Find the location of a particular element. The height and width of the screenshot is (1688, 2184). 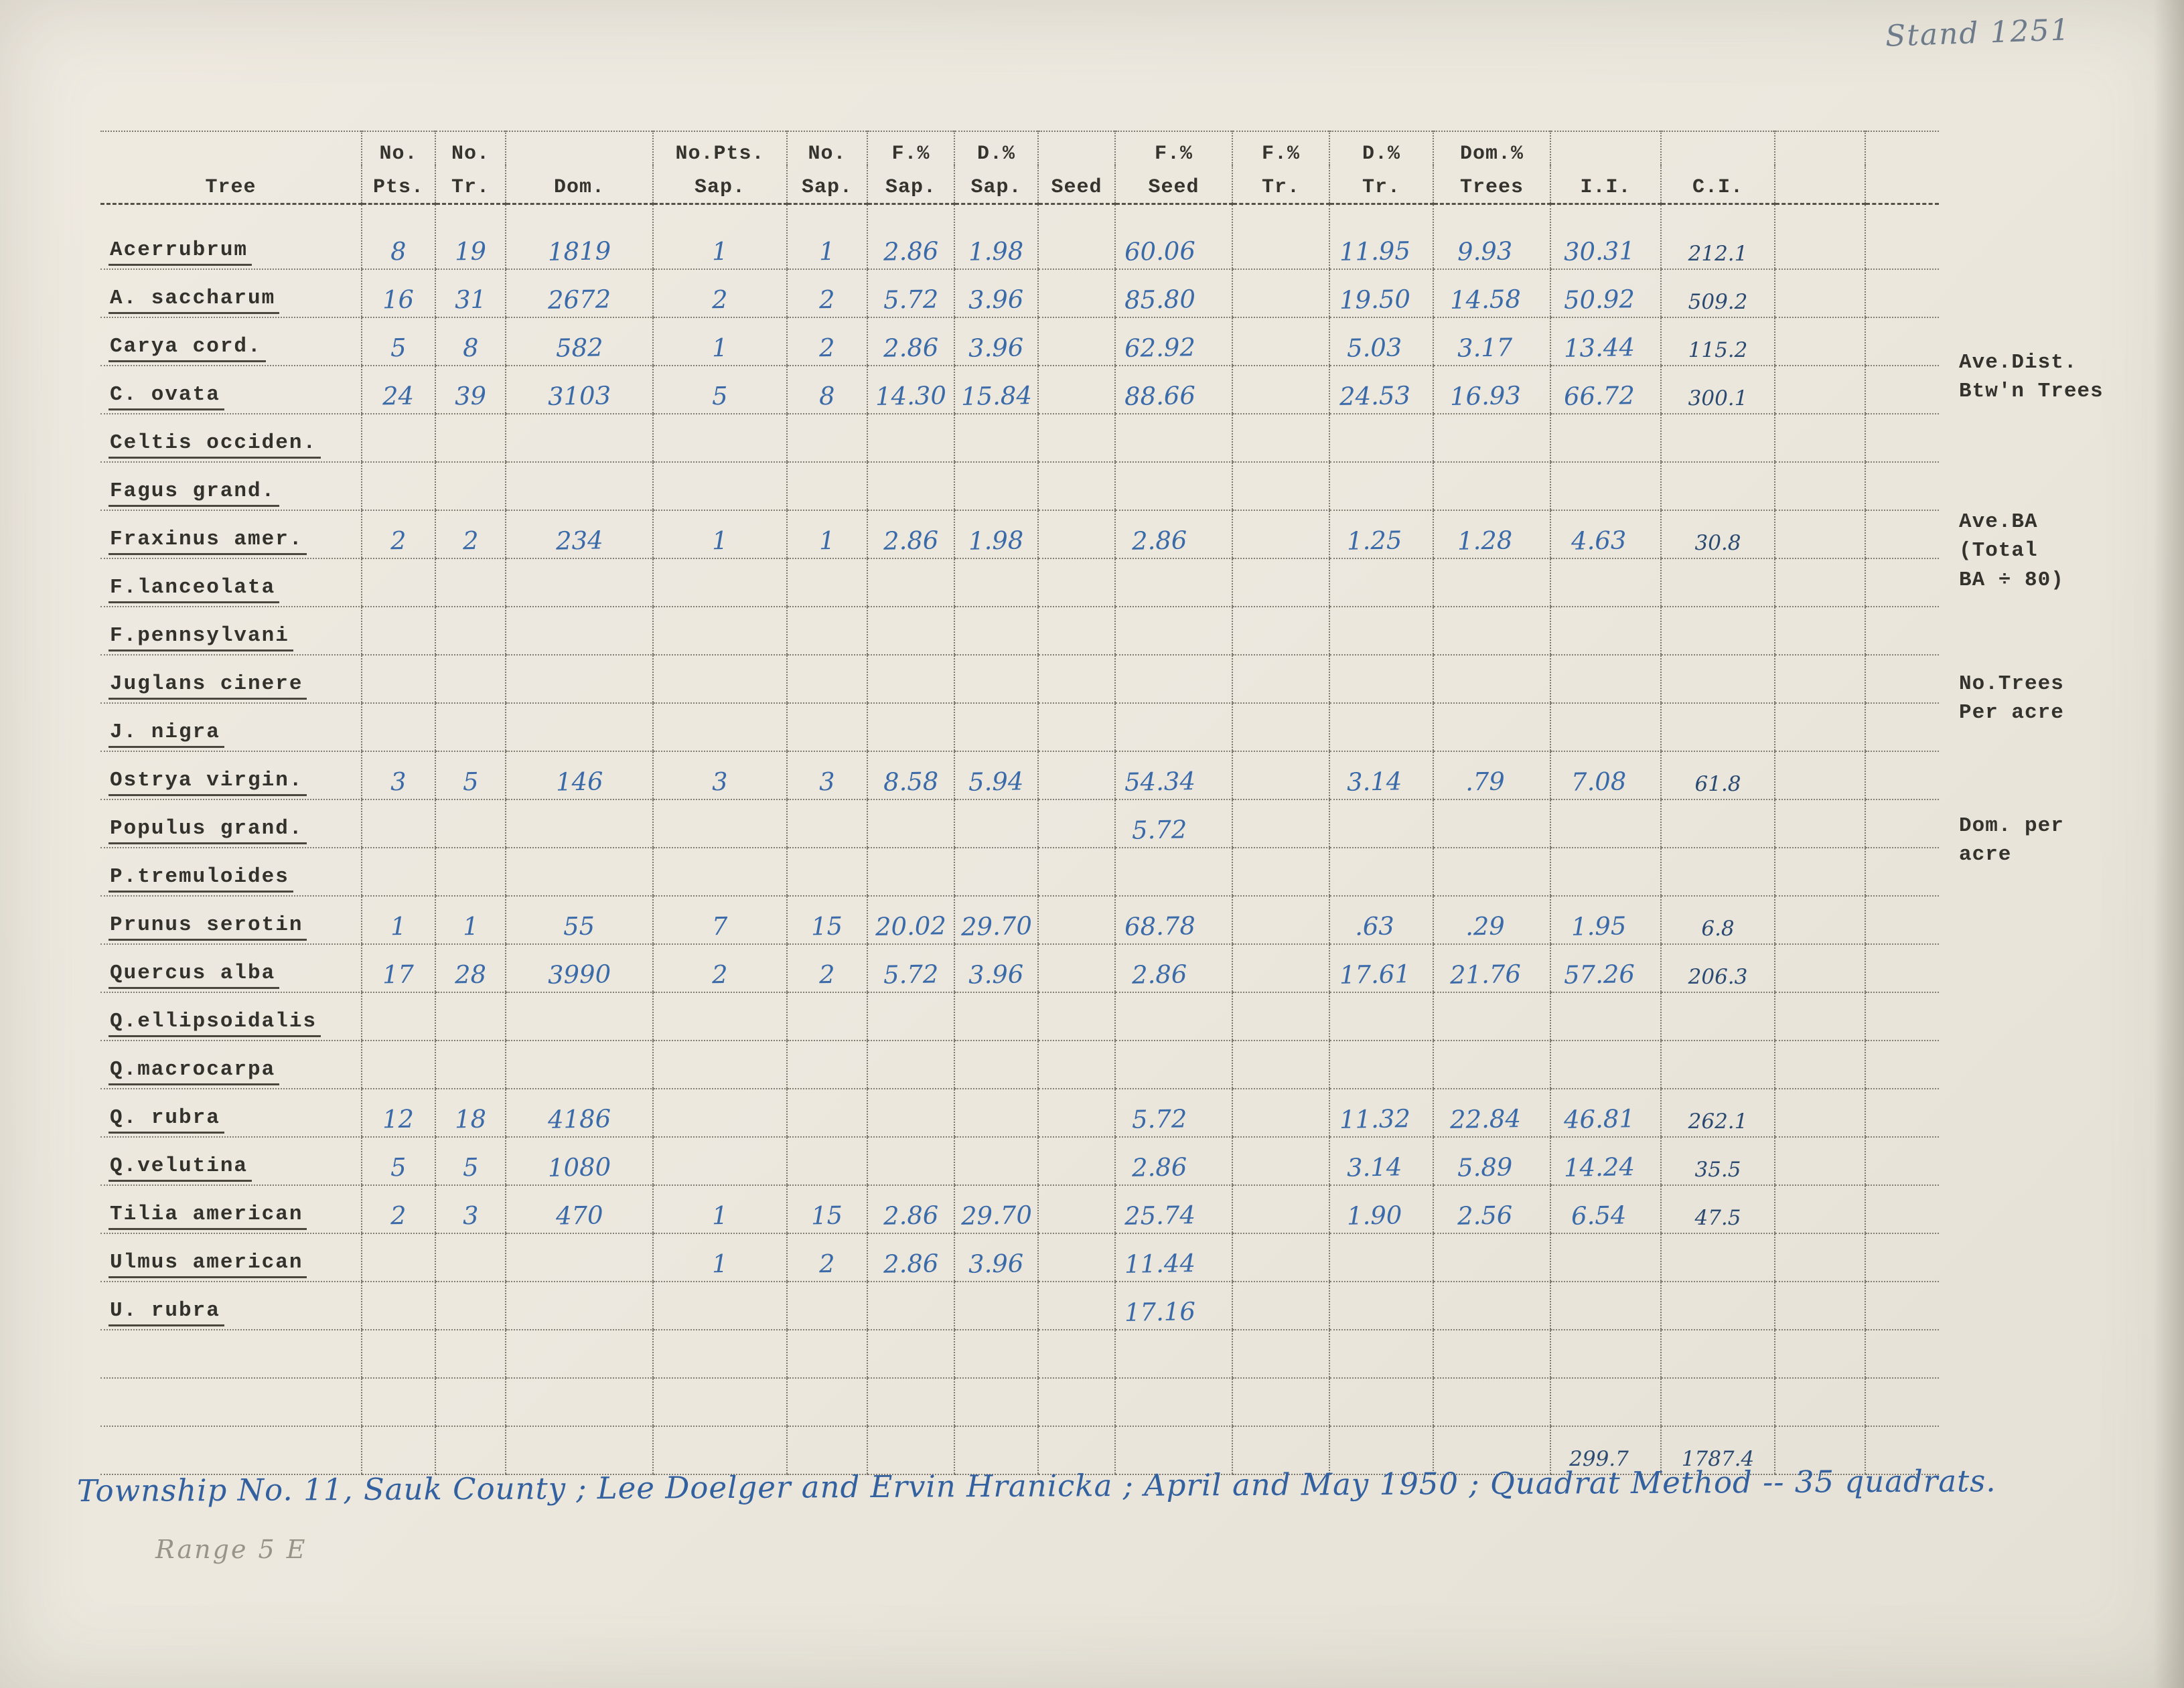

col-header-top-seed is located at coordinates (1076, 148).